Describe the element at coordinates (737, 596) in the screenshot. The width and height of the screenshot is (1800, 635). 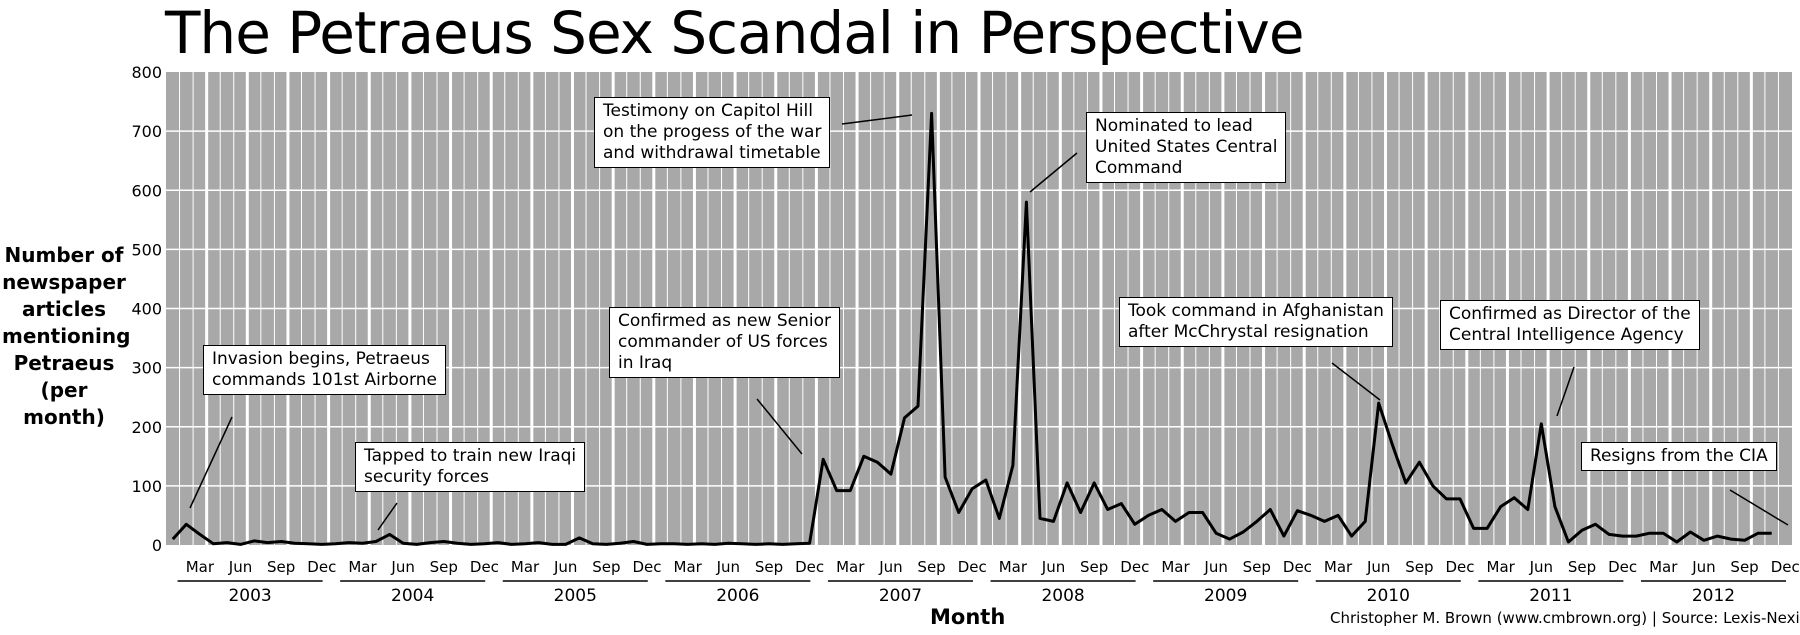
I see `year-label: 2006` at that location.